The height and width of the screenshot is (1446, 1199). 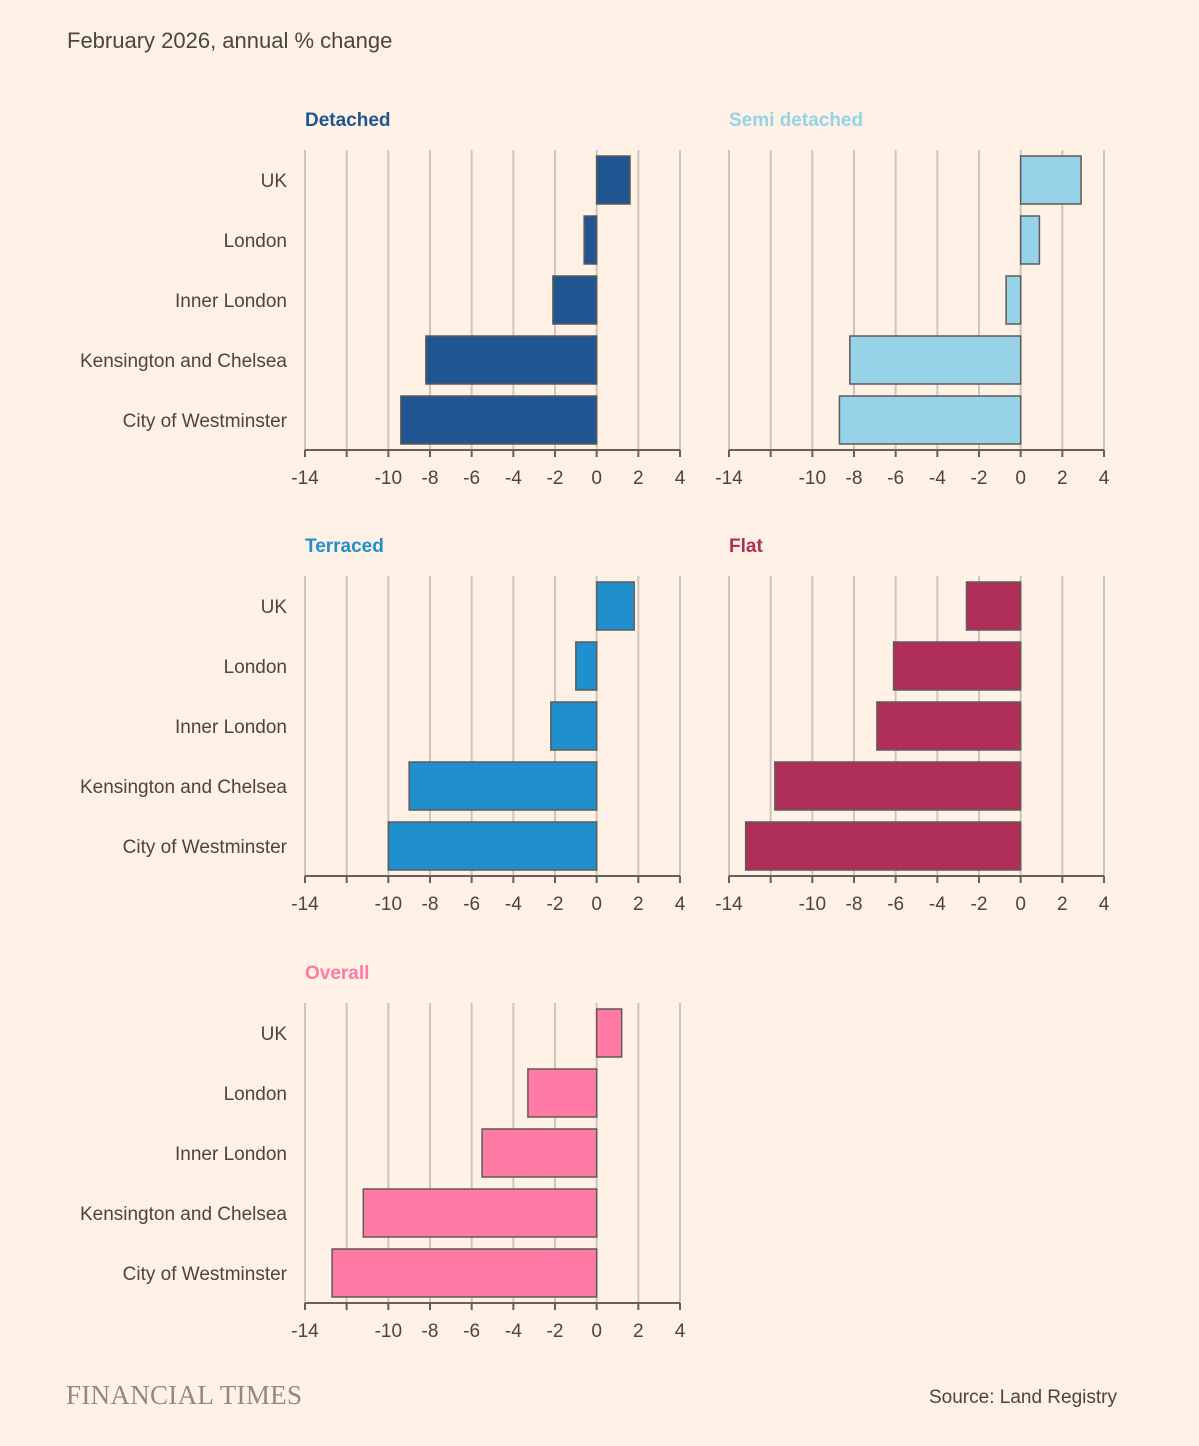 What do you see at coordinates (344, 546) in the screenshot?
I see `panel-title: Terraced` at bounding box center [344, 546].